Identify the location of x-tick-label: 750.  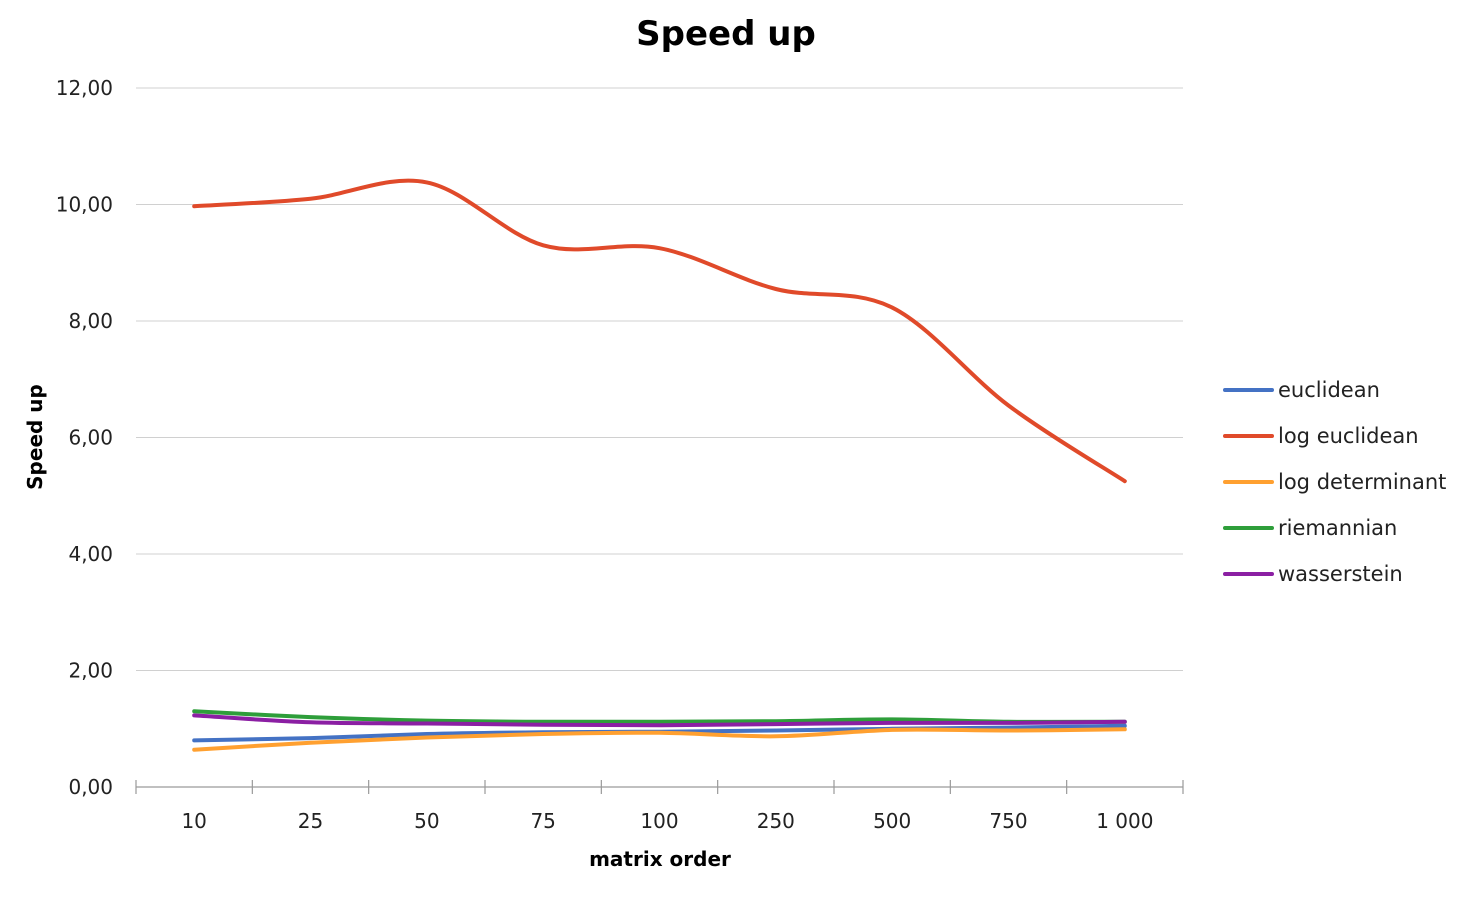
(1008, 821).